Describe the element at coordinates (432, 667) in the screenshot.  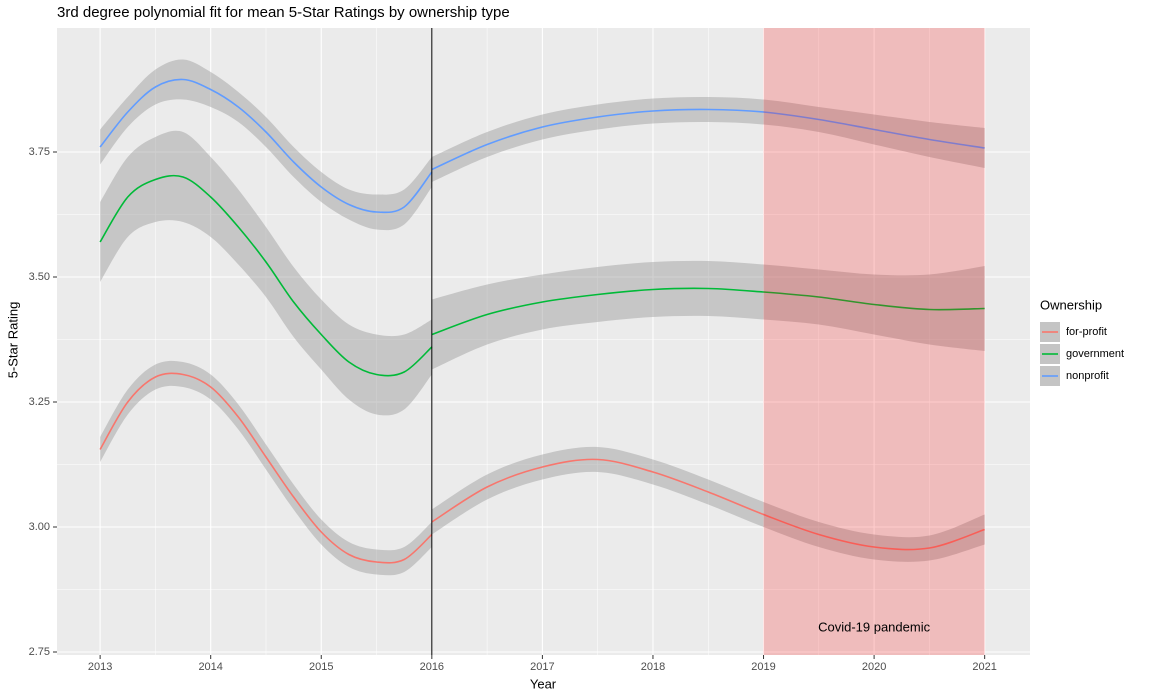
I see `x-tick-label: 2016` at that location.